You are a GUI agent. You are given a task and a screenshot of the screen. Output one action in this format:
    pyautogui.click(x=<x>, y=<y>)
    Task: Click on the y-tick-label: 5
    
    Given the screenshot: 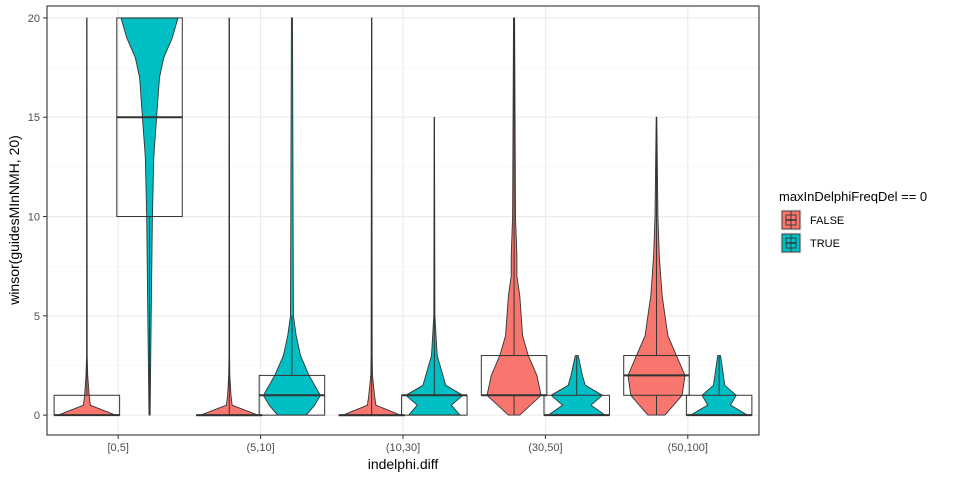 What is the action you would take?
    pyautogui.click(x=37, y=317)
    